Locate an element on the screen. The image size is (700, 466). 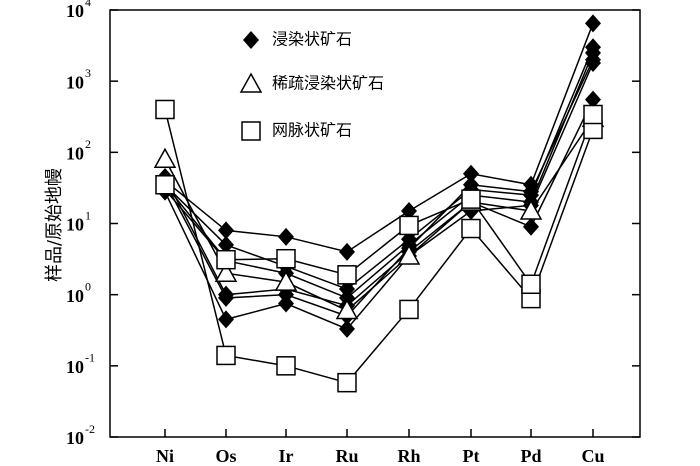
y-tick-exp: -2 is located at coordinates (90, 429).